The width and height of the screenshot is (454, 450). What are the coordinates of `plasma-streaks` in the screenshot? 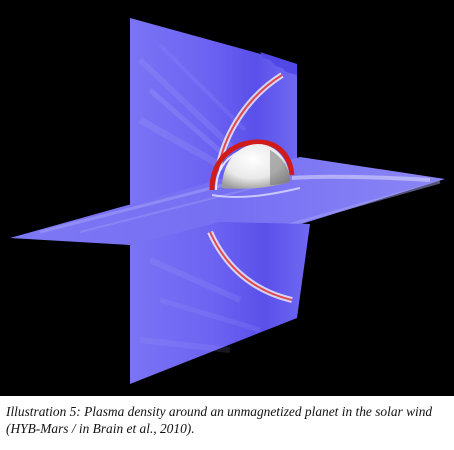 It's located at (192, 107).